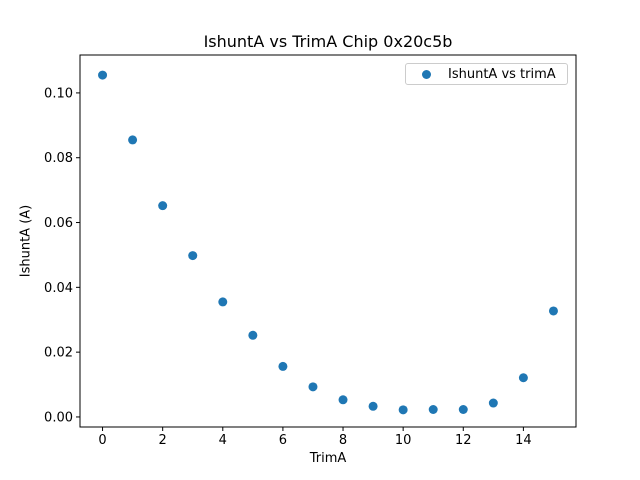  Describe the element at coordinates (58, 93) in the screenshot. I see `y-tick-label: 0.10` at that location.